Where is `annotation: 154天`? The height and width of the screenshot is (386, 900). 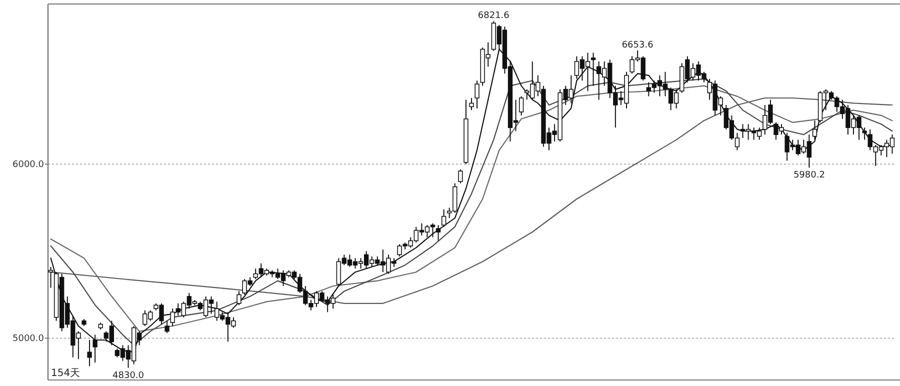
annotation: 154天 is located at coordinates (65, 373).